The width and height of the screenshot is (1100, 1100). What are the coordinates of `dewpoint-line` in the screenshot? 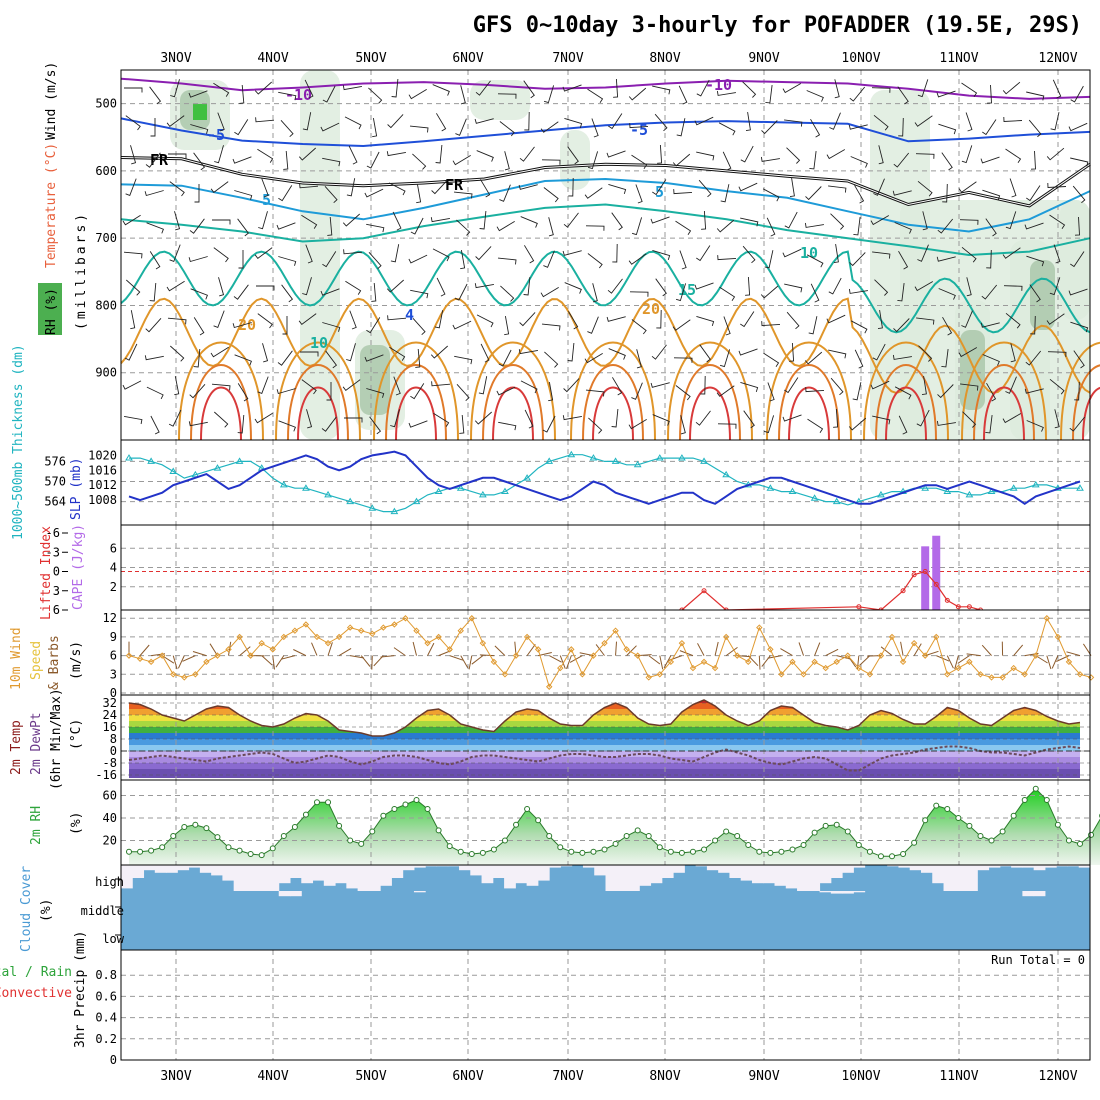 It's located at (604, 758).